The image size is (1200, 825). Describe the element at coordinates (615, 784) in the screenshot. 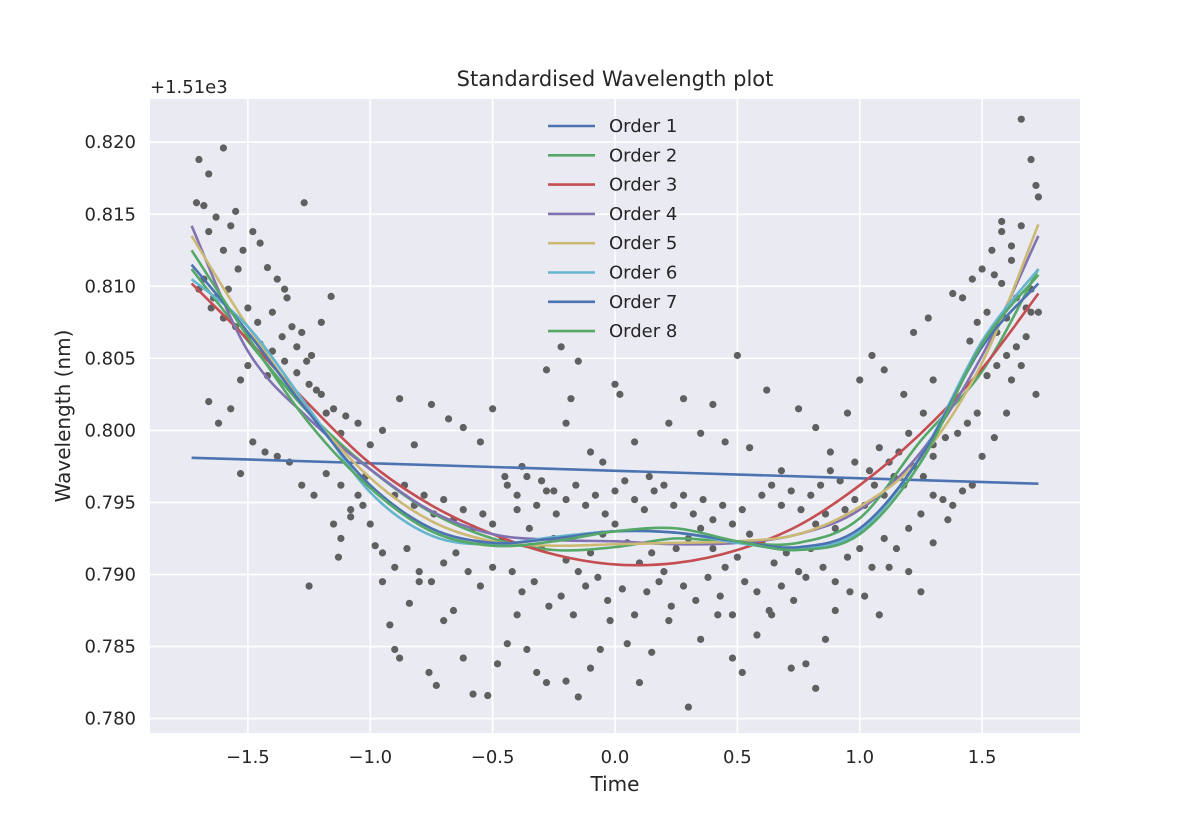

I see `x-axis-label: Time` at that location.